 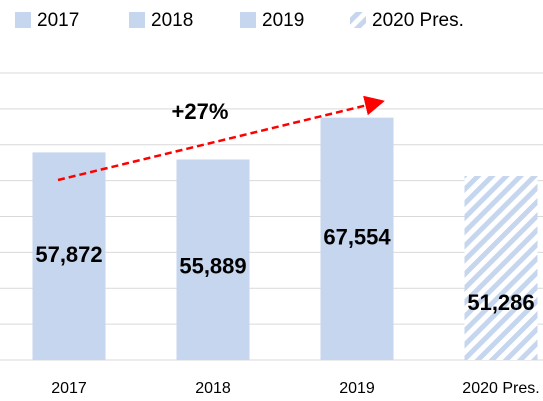 I want to click on value-label: 57,872, so click(x=68, y=254).